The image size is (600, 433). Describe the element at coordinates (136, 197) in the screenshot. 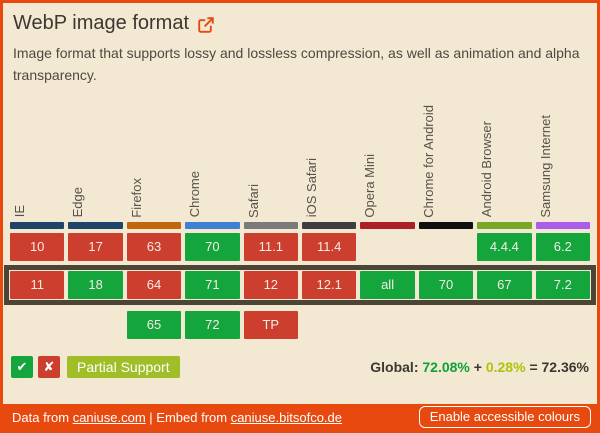

I see `browser-label: Firefox` at that location.